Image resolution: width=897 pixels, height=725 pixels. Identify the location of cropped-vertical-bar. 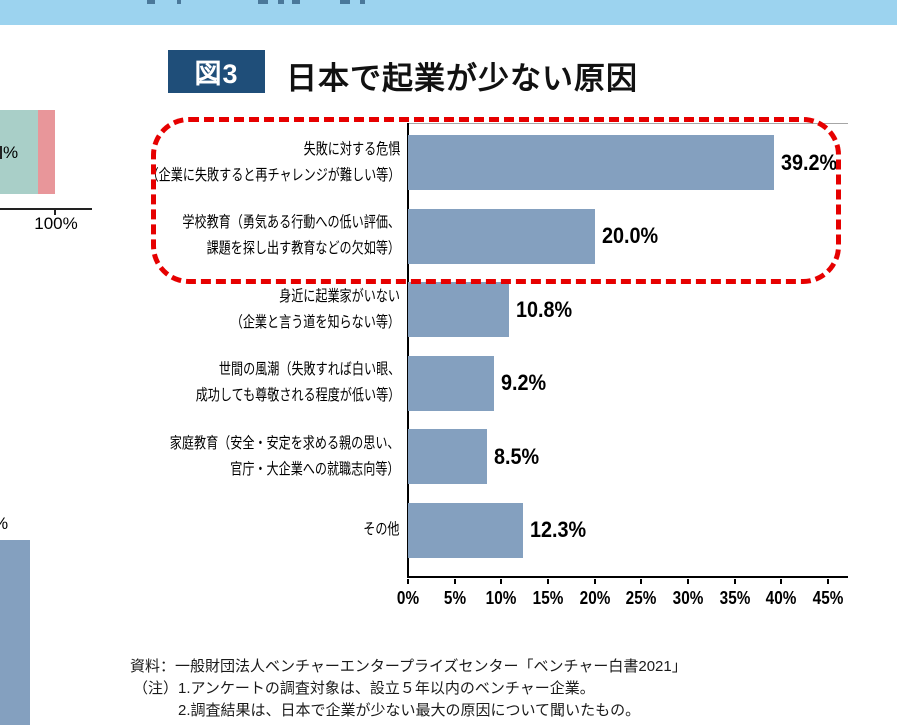
(15, 632).